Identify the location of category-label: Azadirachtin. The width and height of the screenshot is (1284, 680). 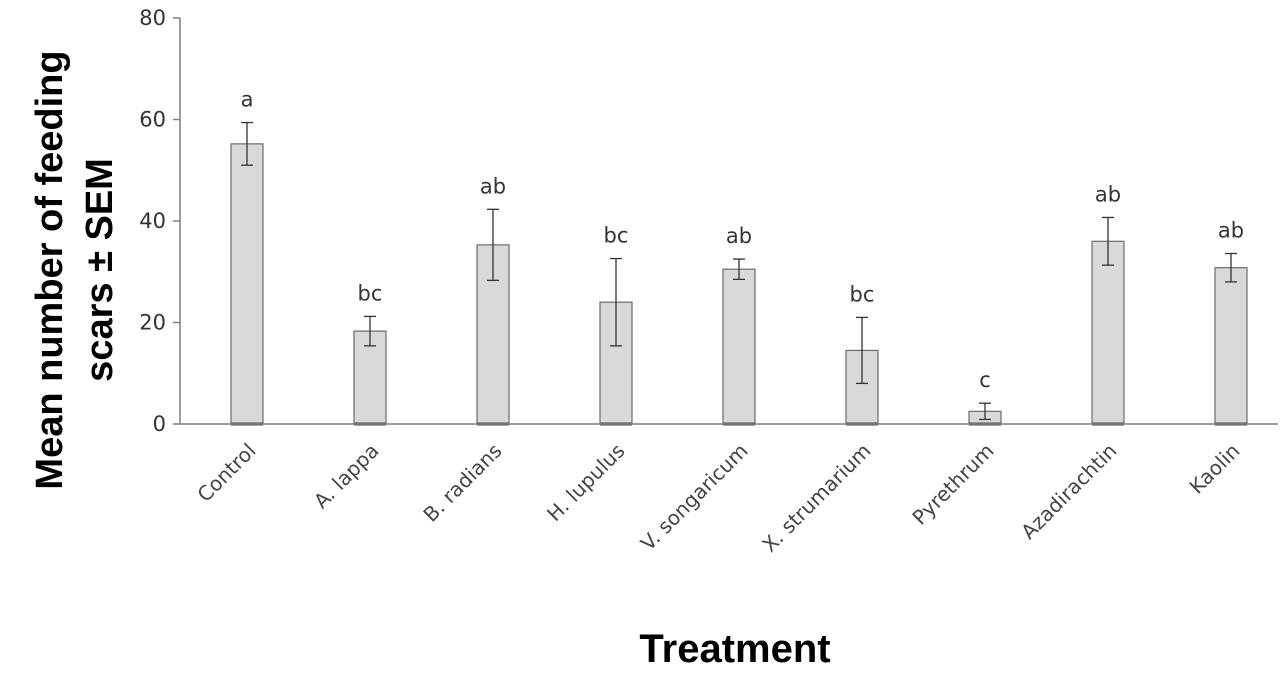
(1068, 491).